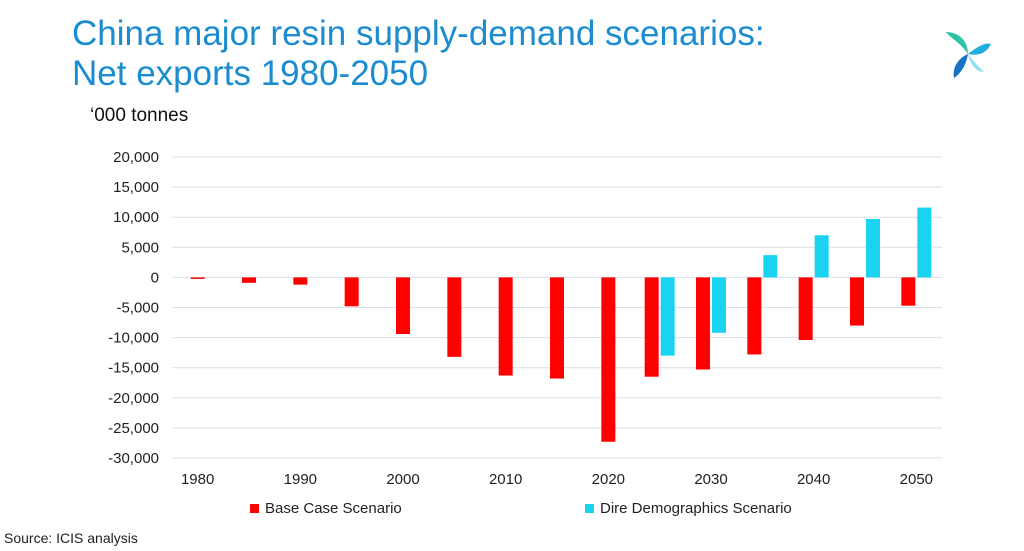  I want to click on x-tick-label: 2050, so click(916, 479).